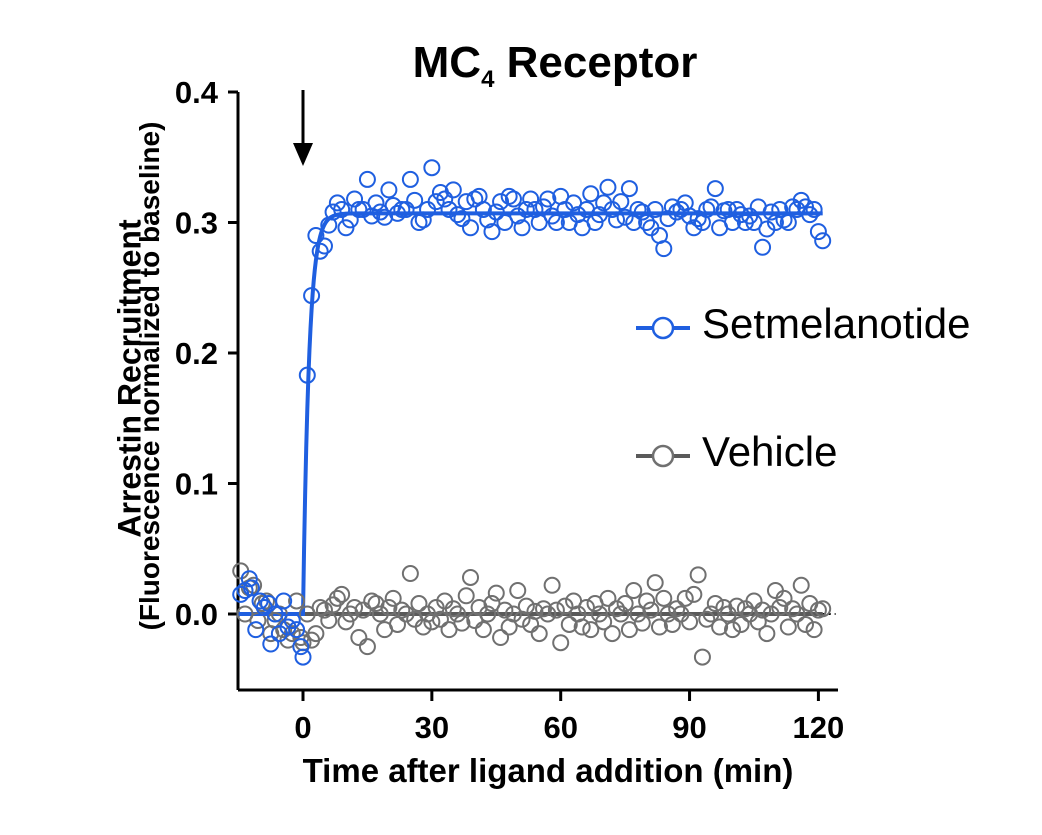 The height and width of the screenshot is (835, 1042). Describe the element at coordinates (596, 62) in the screenshot. I see `chart-title-rest: Receptor` at that location.